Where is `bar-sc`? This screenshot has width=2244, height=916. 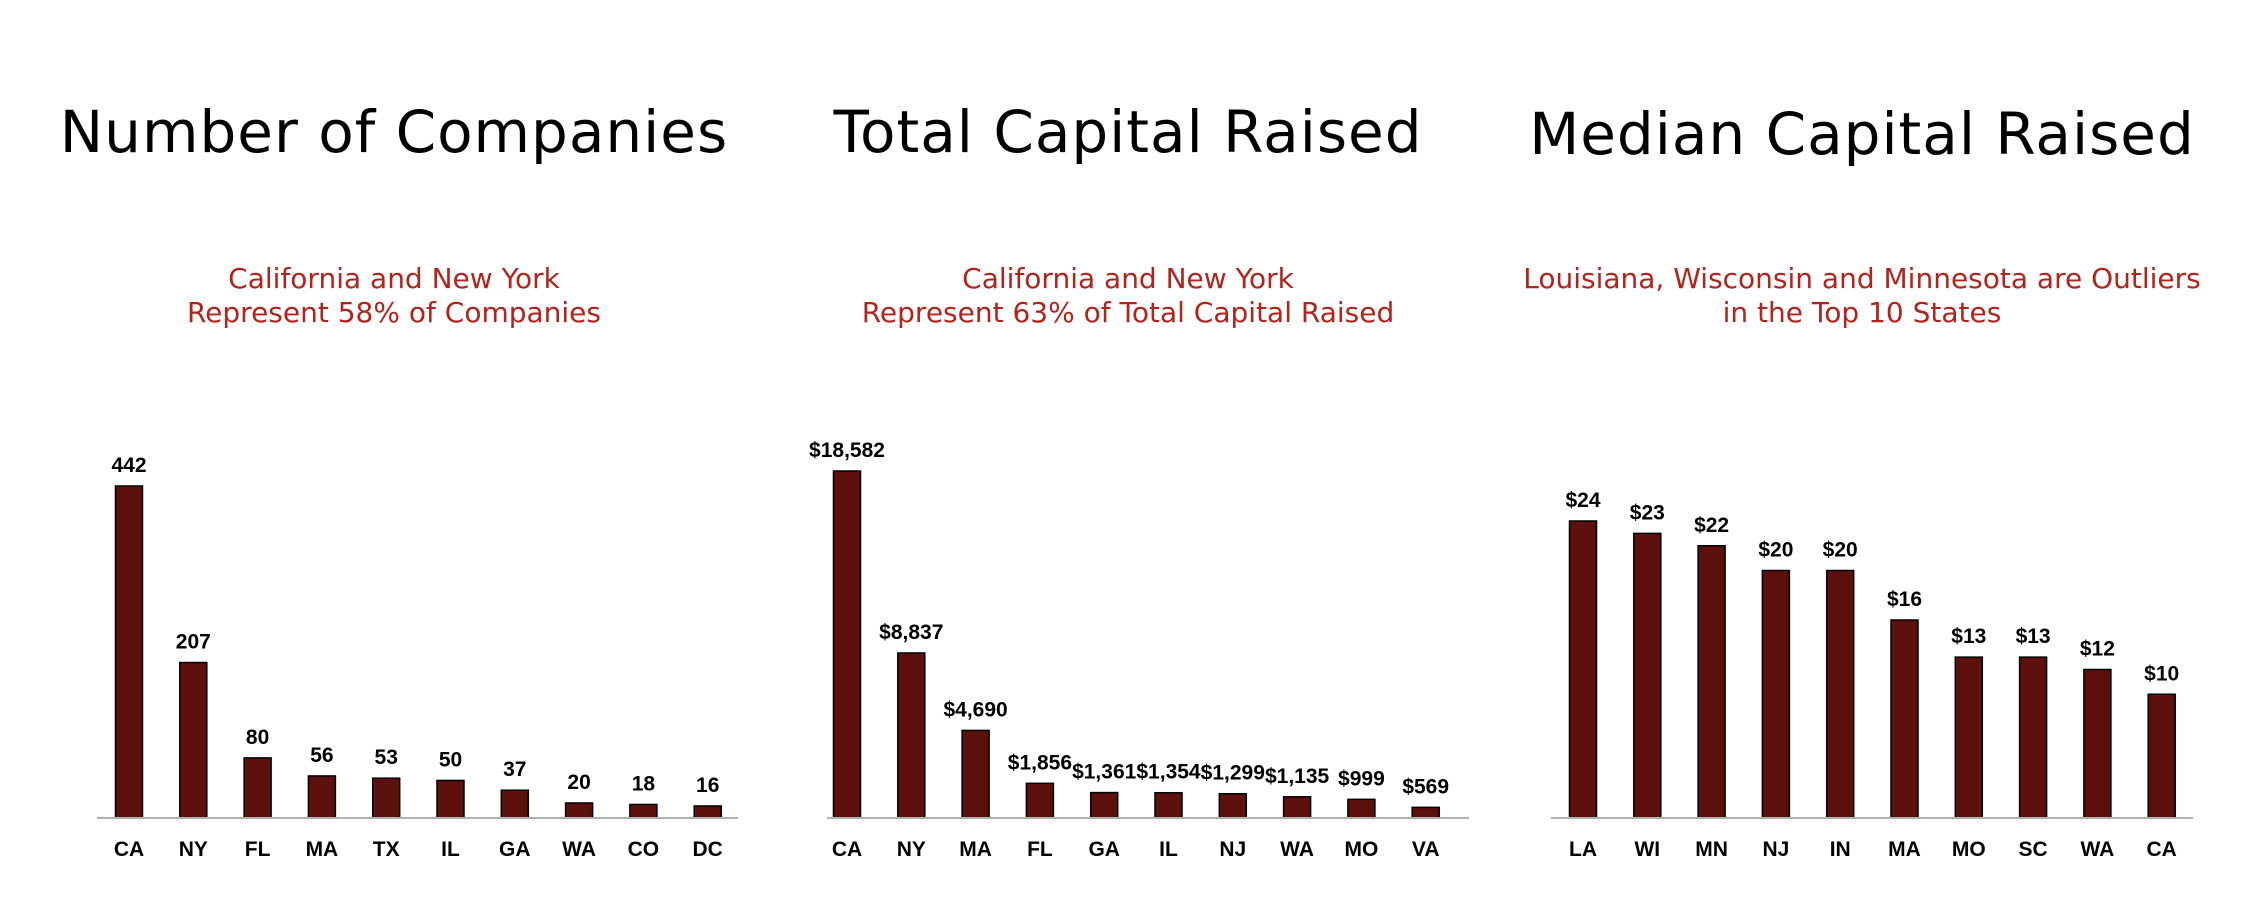 bar-sc is located at coordinates (2033, 737).